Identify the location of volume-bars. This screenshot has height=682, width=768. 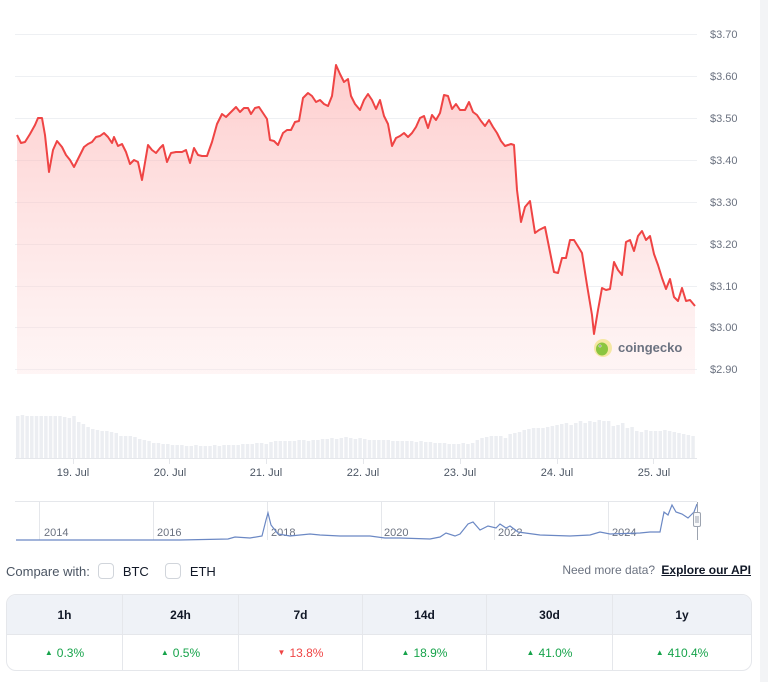
(355, 436).